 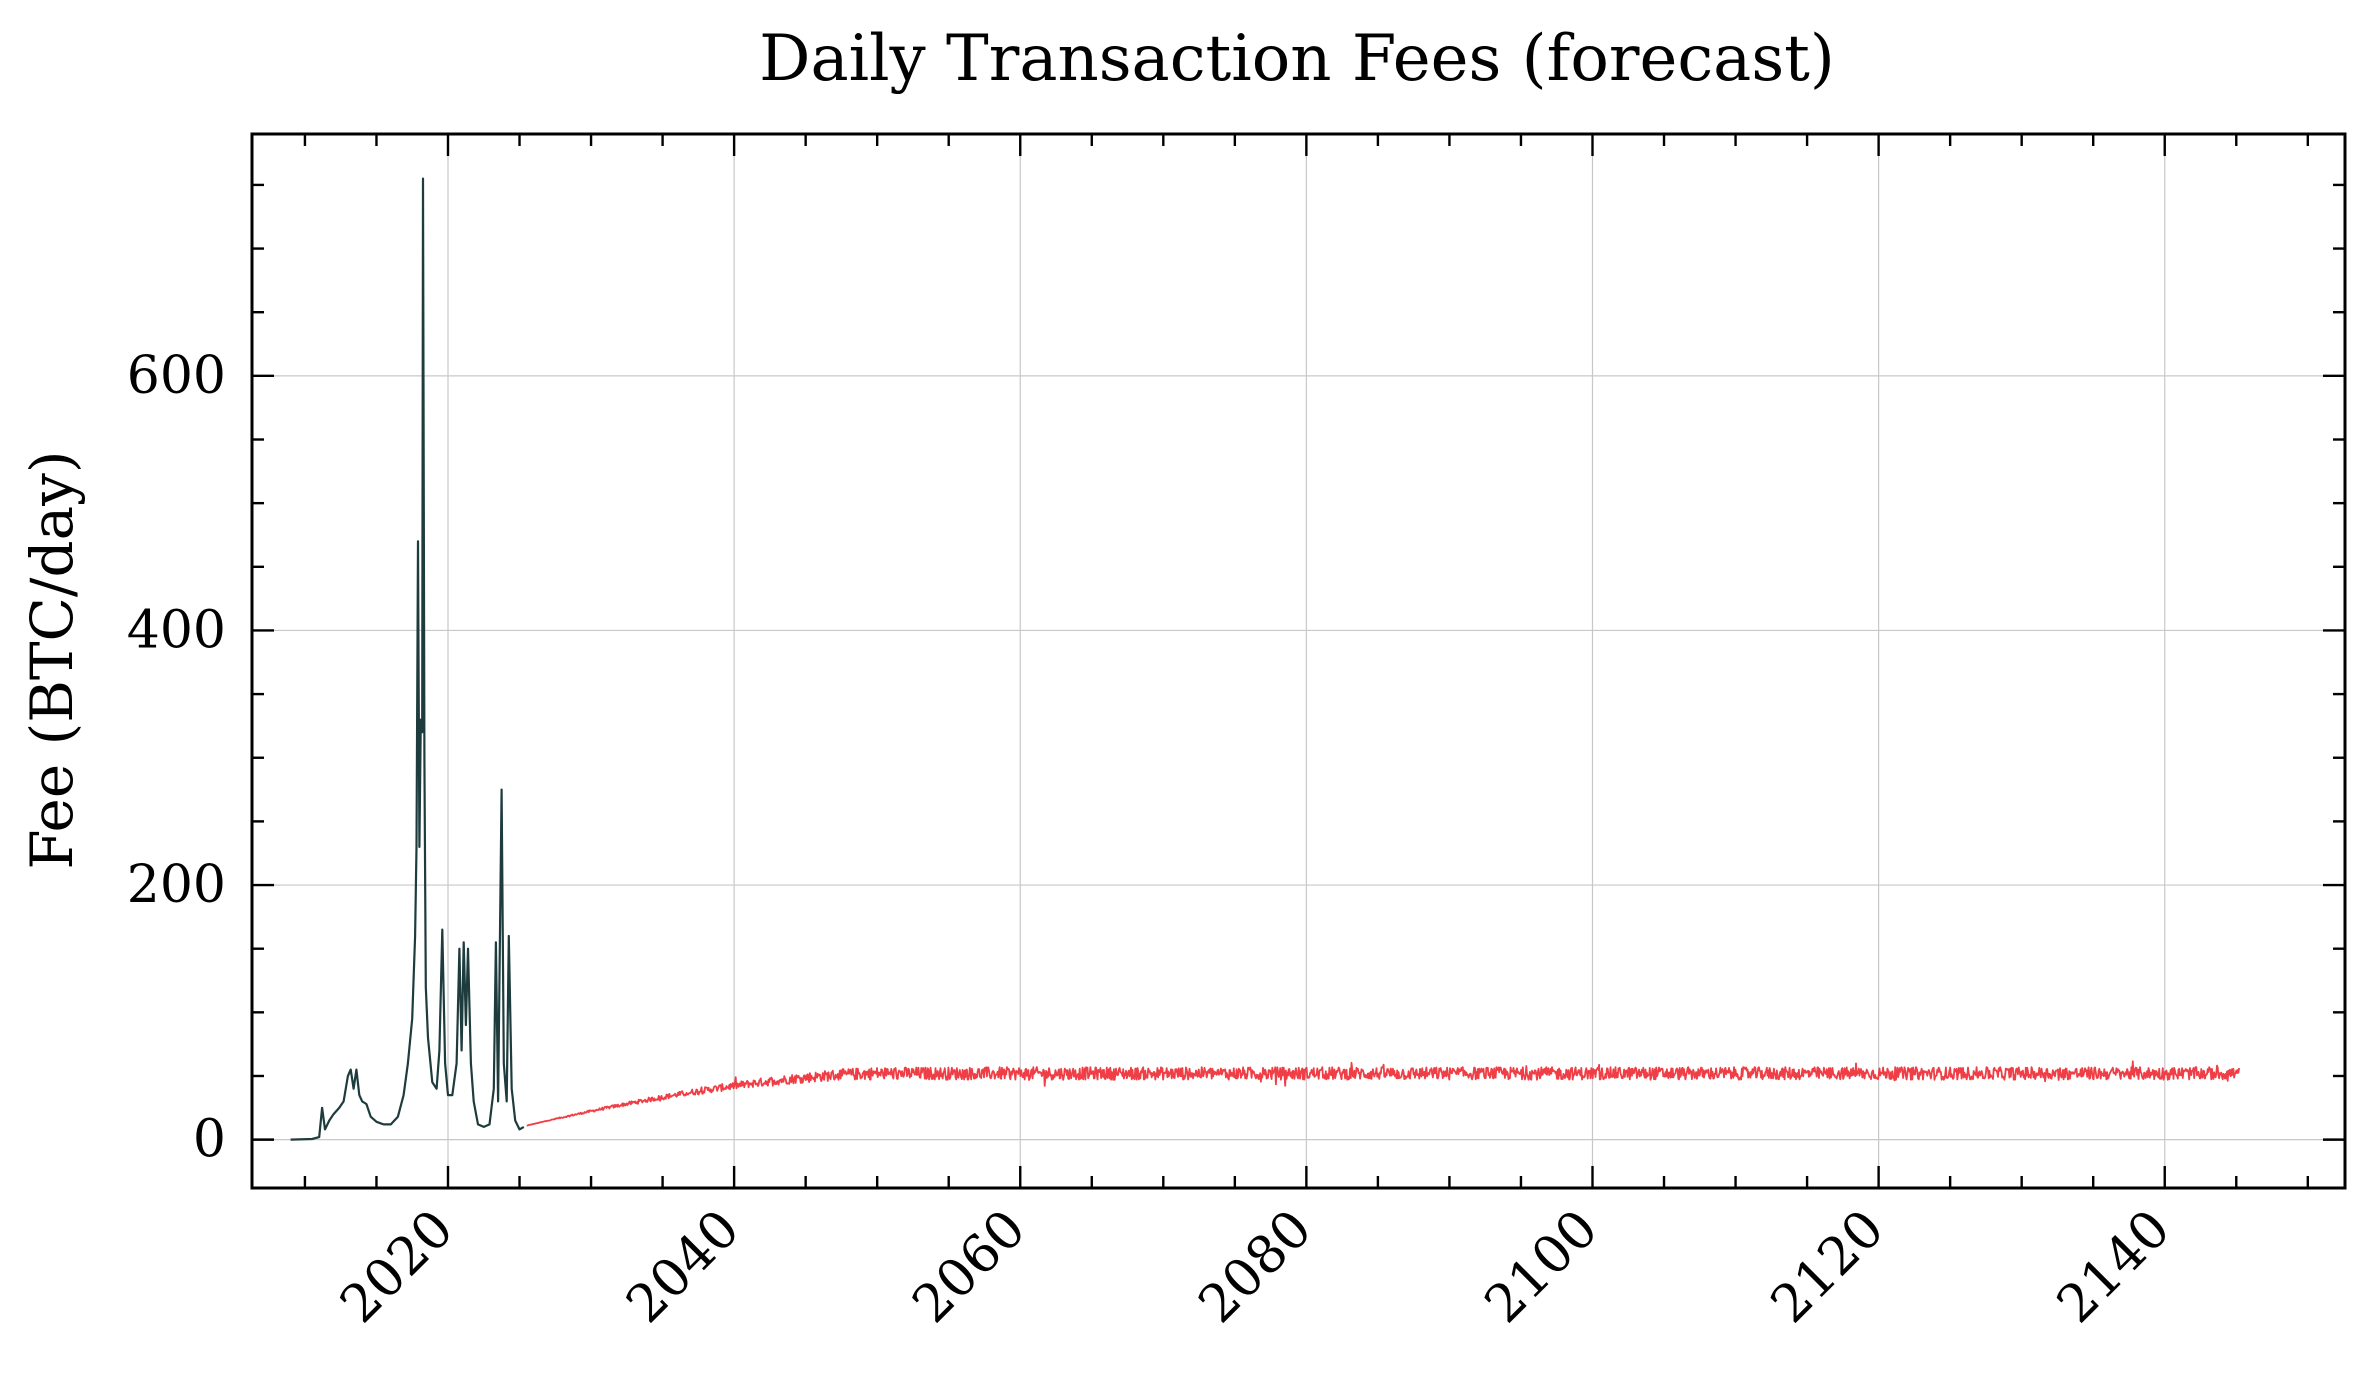 I want to click on chart-title: Daily Transaction Fees (forecast), so click(x=1297, y=59).